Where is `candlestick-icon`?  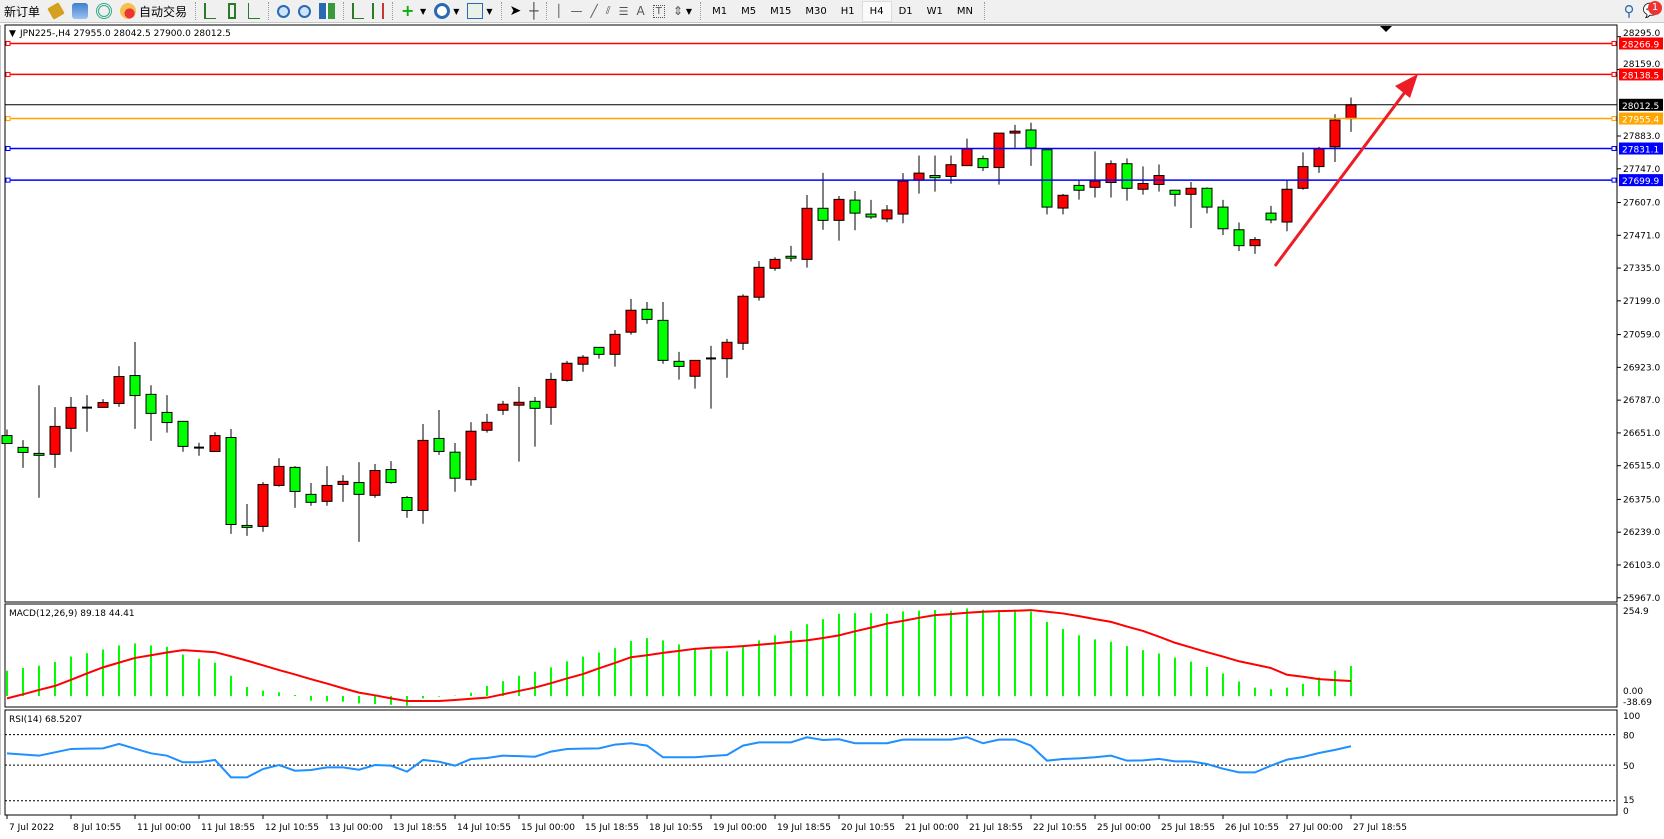
candlestick-icon is located at coordinates (232, 11).